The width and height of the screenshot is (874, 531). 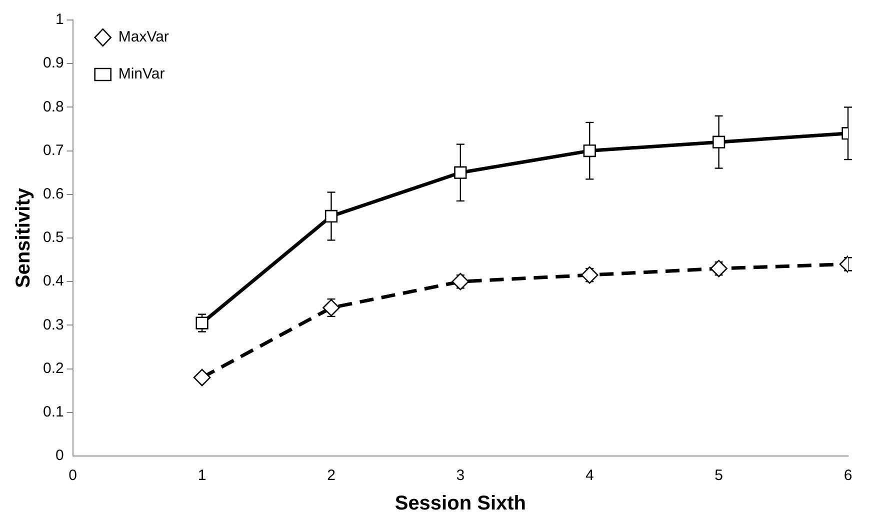 I want to click on x-tick-label: 5, so click(x=718, y=475).